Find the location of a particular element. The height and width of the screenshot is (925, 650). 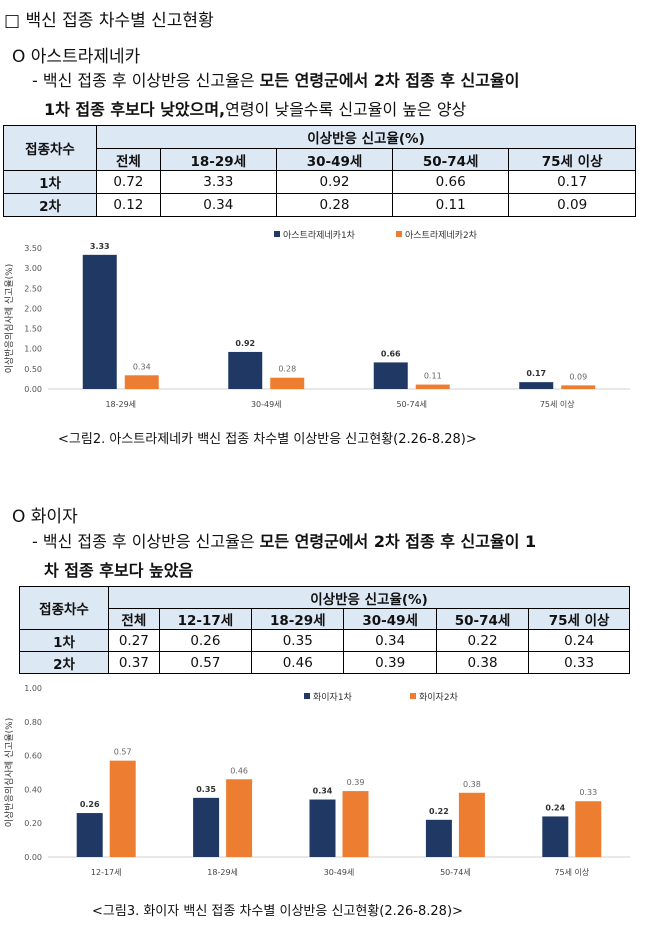

table-row: 1차 0.27 0.26 0.35 0.34 0.22 0.24 is located at coordinates (324, 640).